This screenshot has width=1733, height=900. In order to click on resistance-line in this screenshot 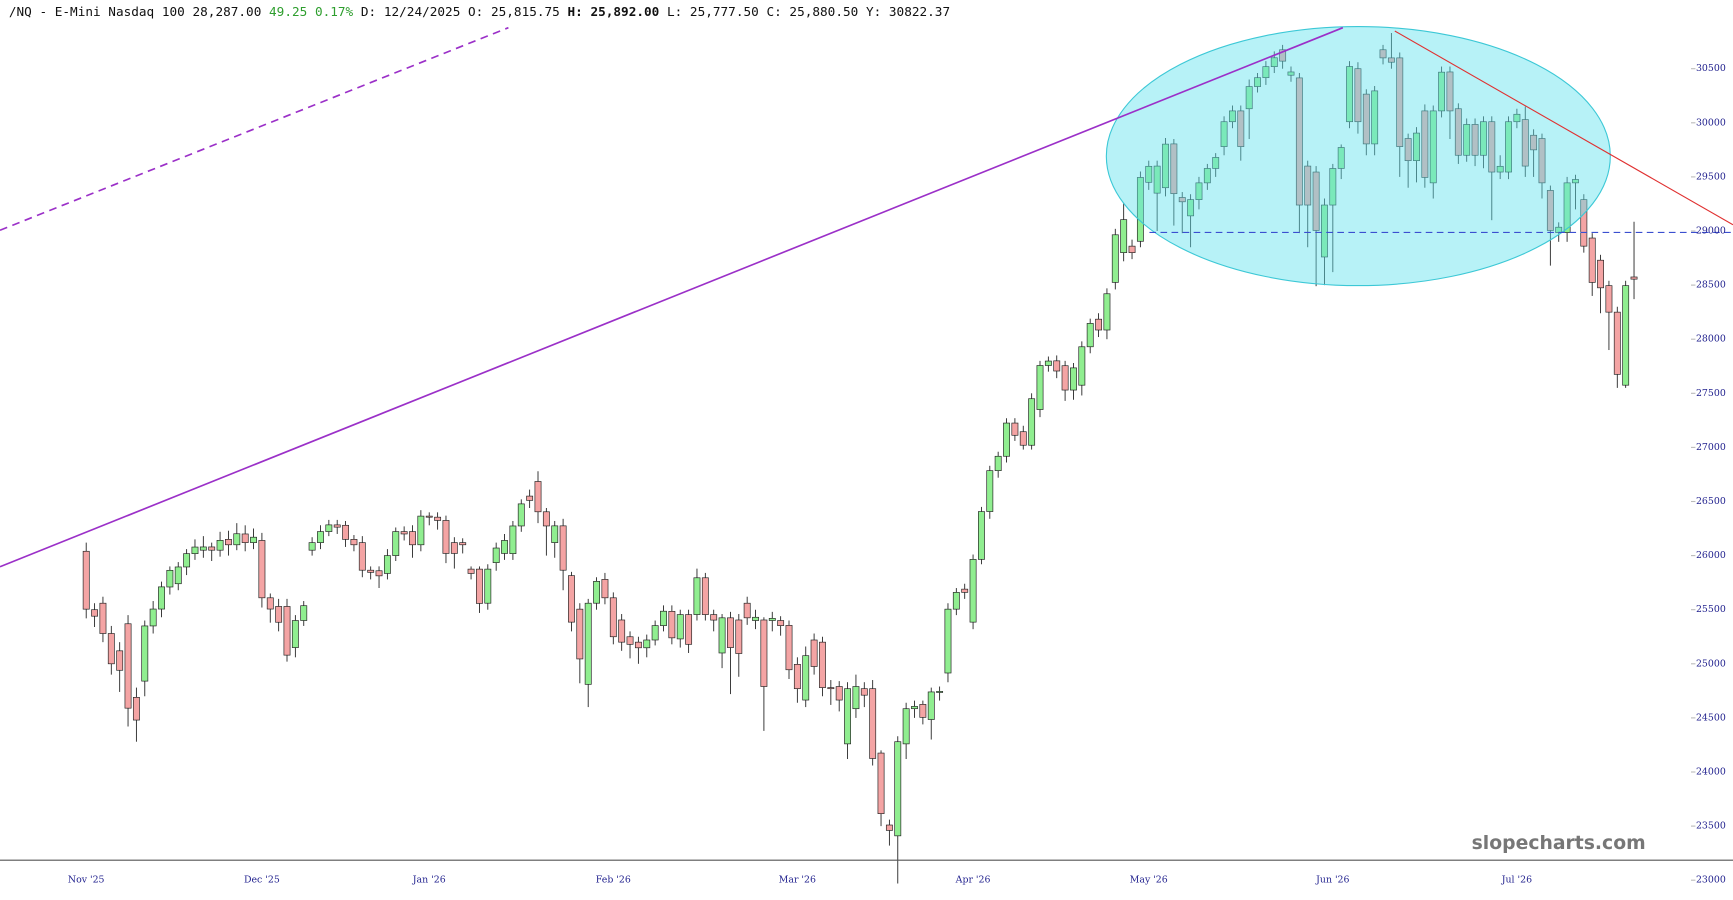, I will do `click(1563, 128)`.